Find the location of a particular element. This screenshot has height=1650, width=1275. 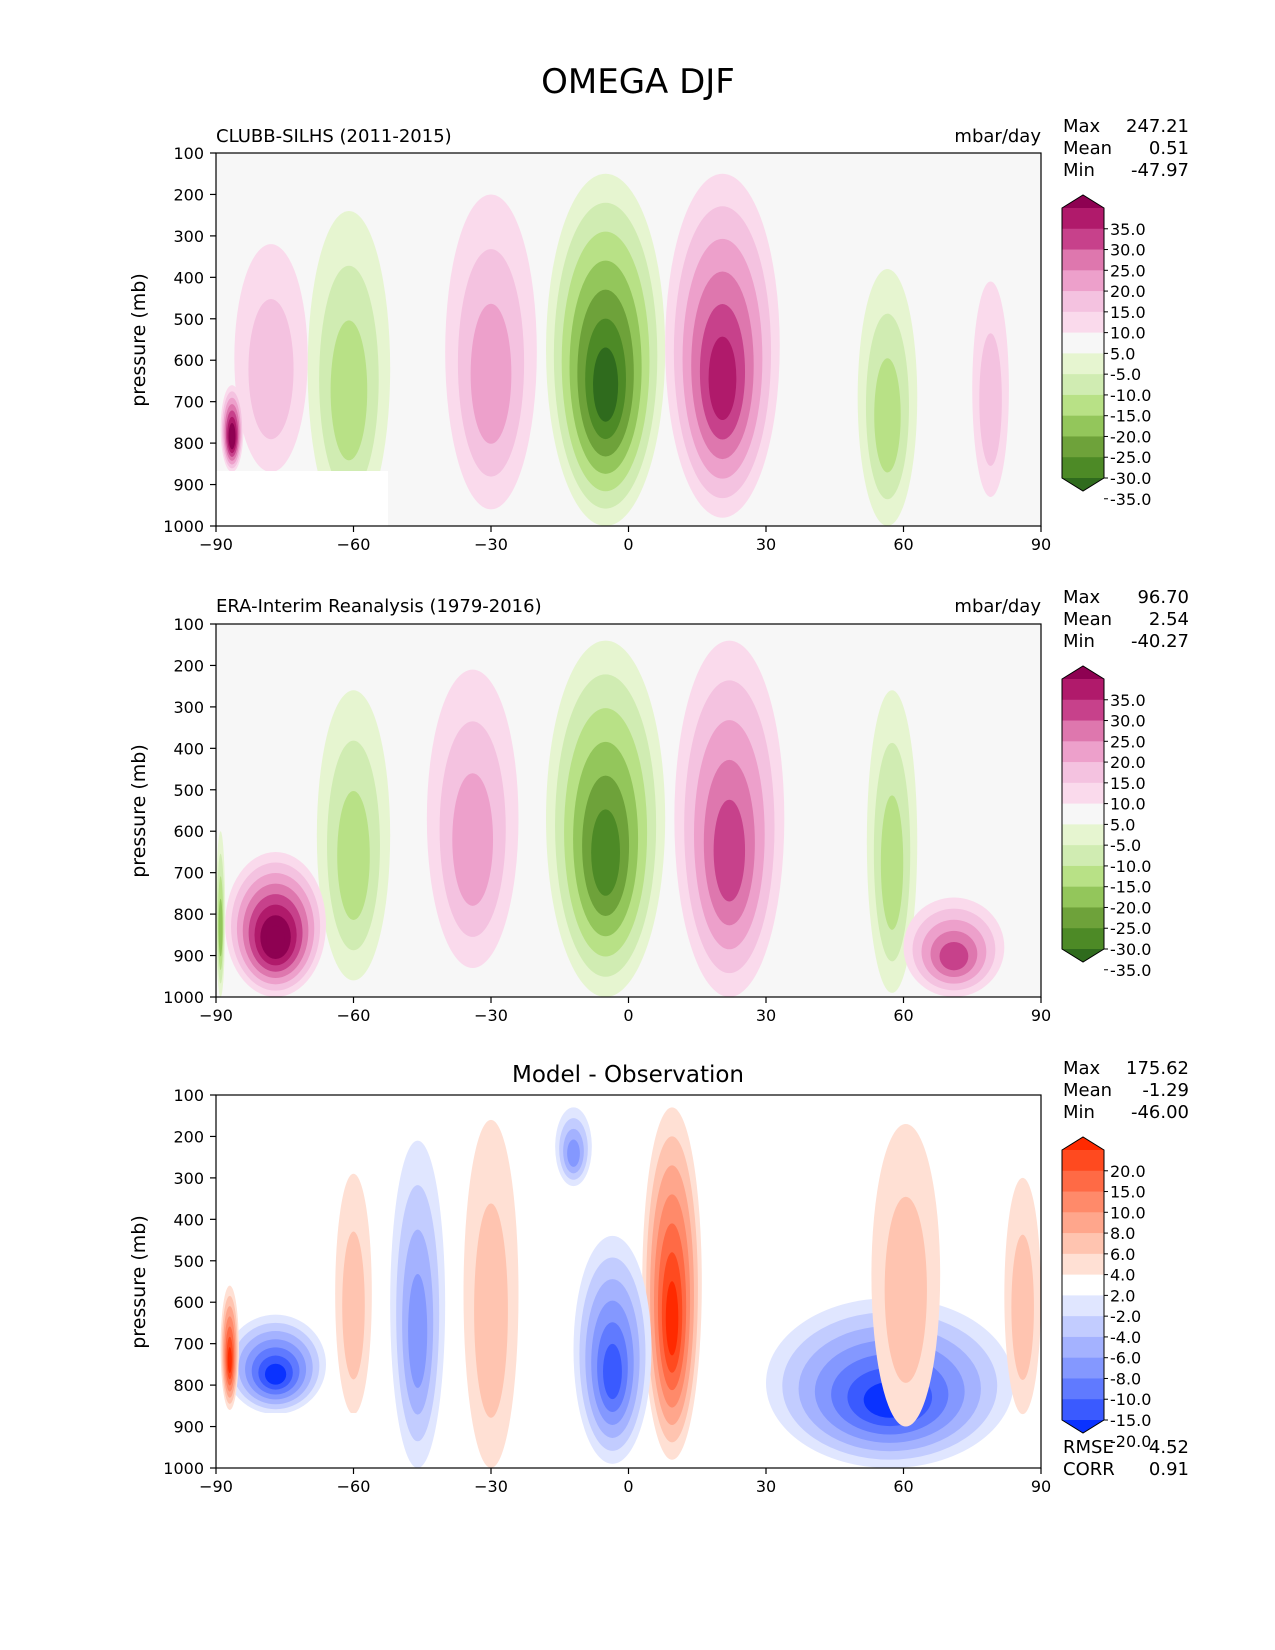

missing-data-mask is located at coordinates (302, 498).